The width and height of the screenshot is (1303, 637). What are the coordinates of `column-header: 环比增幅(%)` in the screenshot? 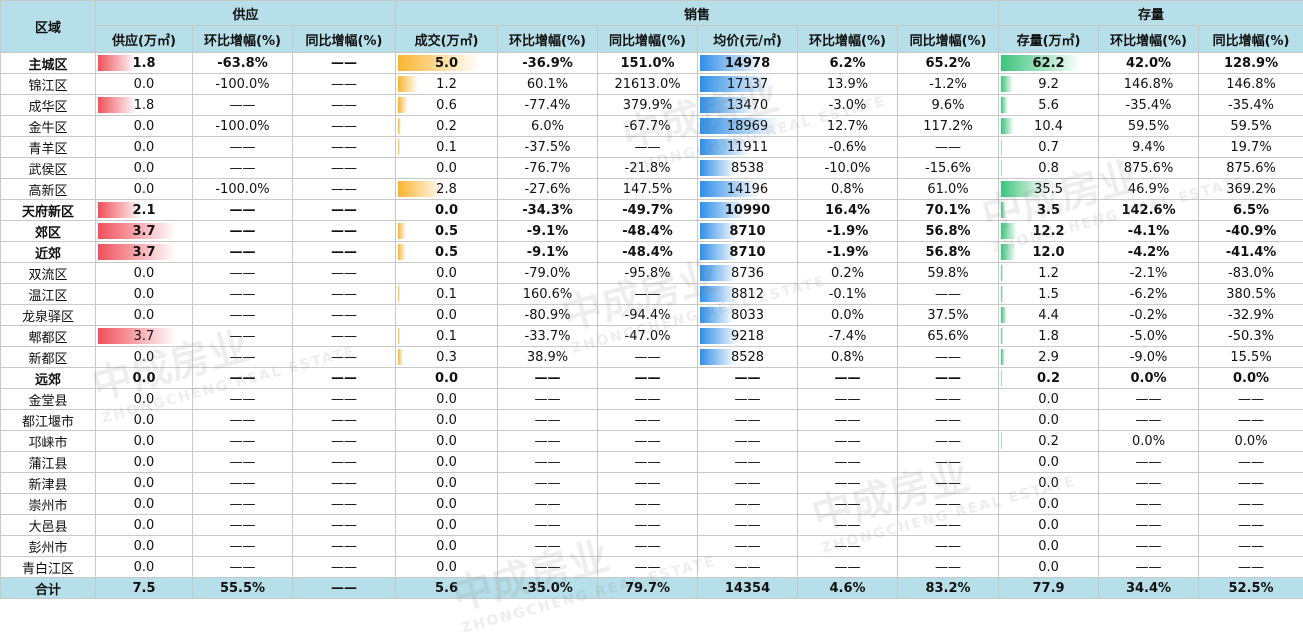 It's located at (243, 39).